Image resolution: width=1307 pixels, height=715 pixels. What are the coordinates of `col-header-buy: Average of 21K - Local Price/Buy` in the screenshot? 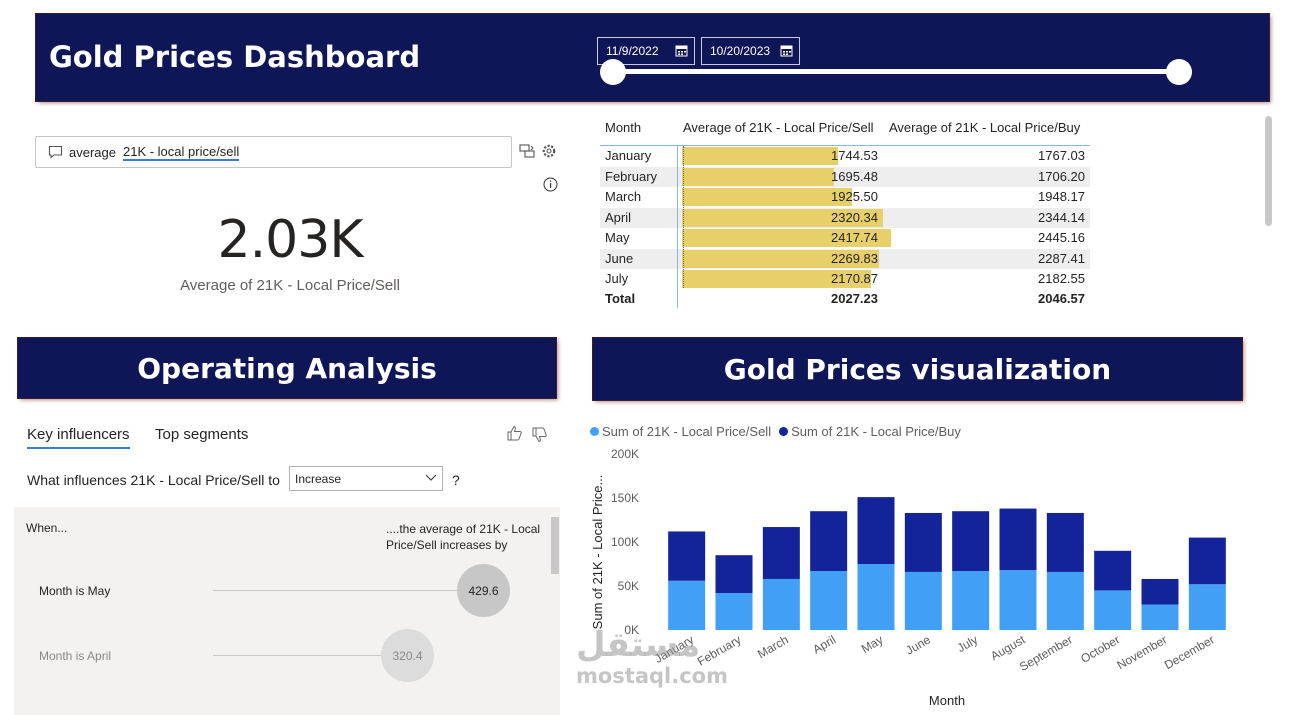 It's located at (985, 127).